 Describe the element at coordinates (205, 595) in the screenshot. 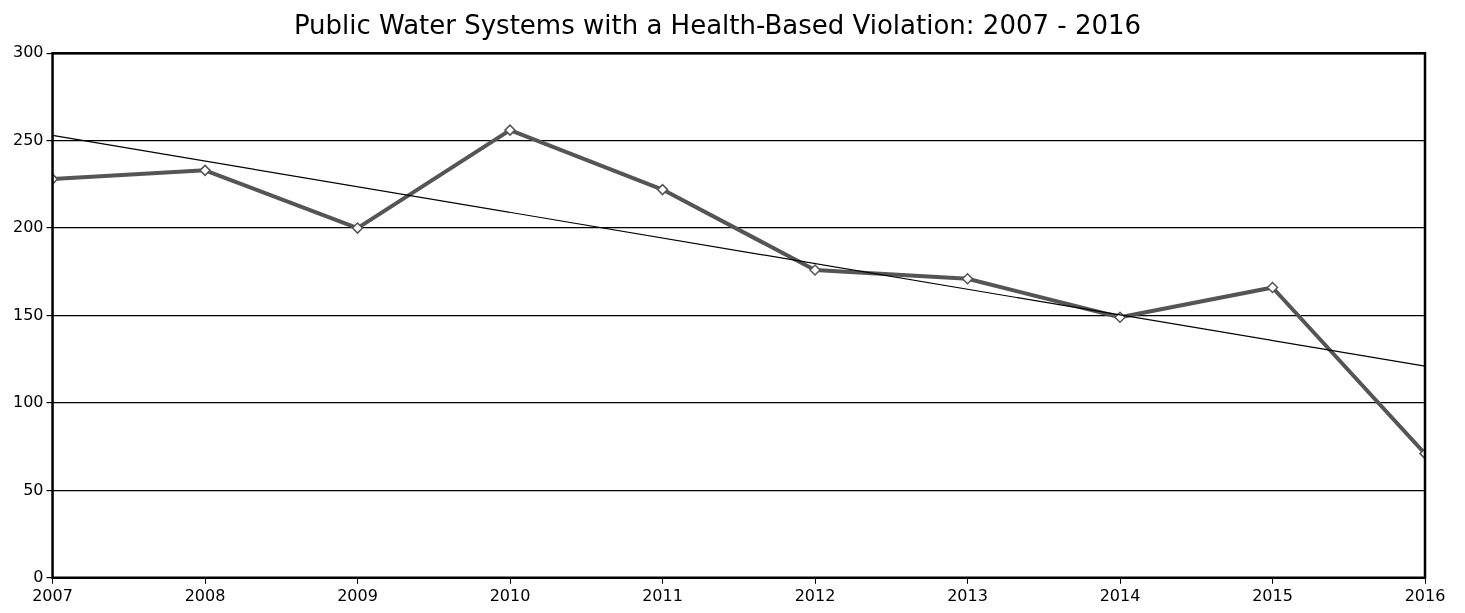

I see `x-tick-label: 2008` at that location.